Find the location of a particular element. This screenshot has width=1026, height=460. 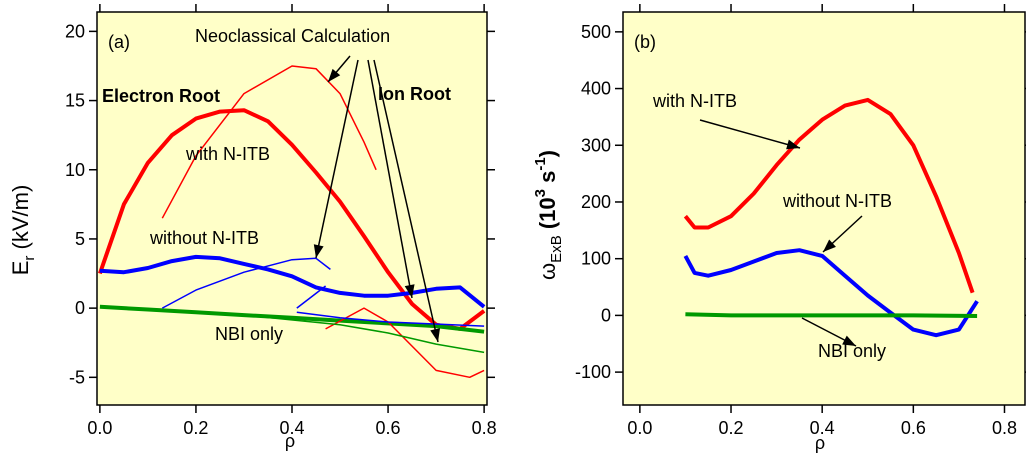

y-axis-label: Er (kV/m) is located at coordinates (23, 230).